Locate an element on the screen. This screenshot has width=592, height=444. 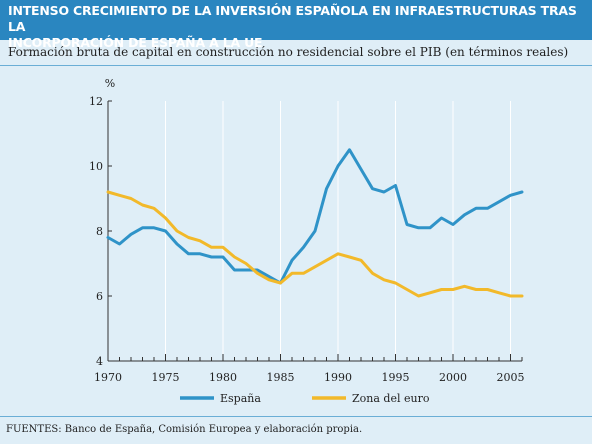
legend: España Zona del euro is located at coordinates (305, 398).